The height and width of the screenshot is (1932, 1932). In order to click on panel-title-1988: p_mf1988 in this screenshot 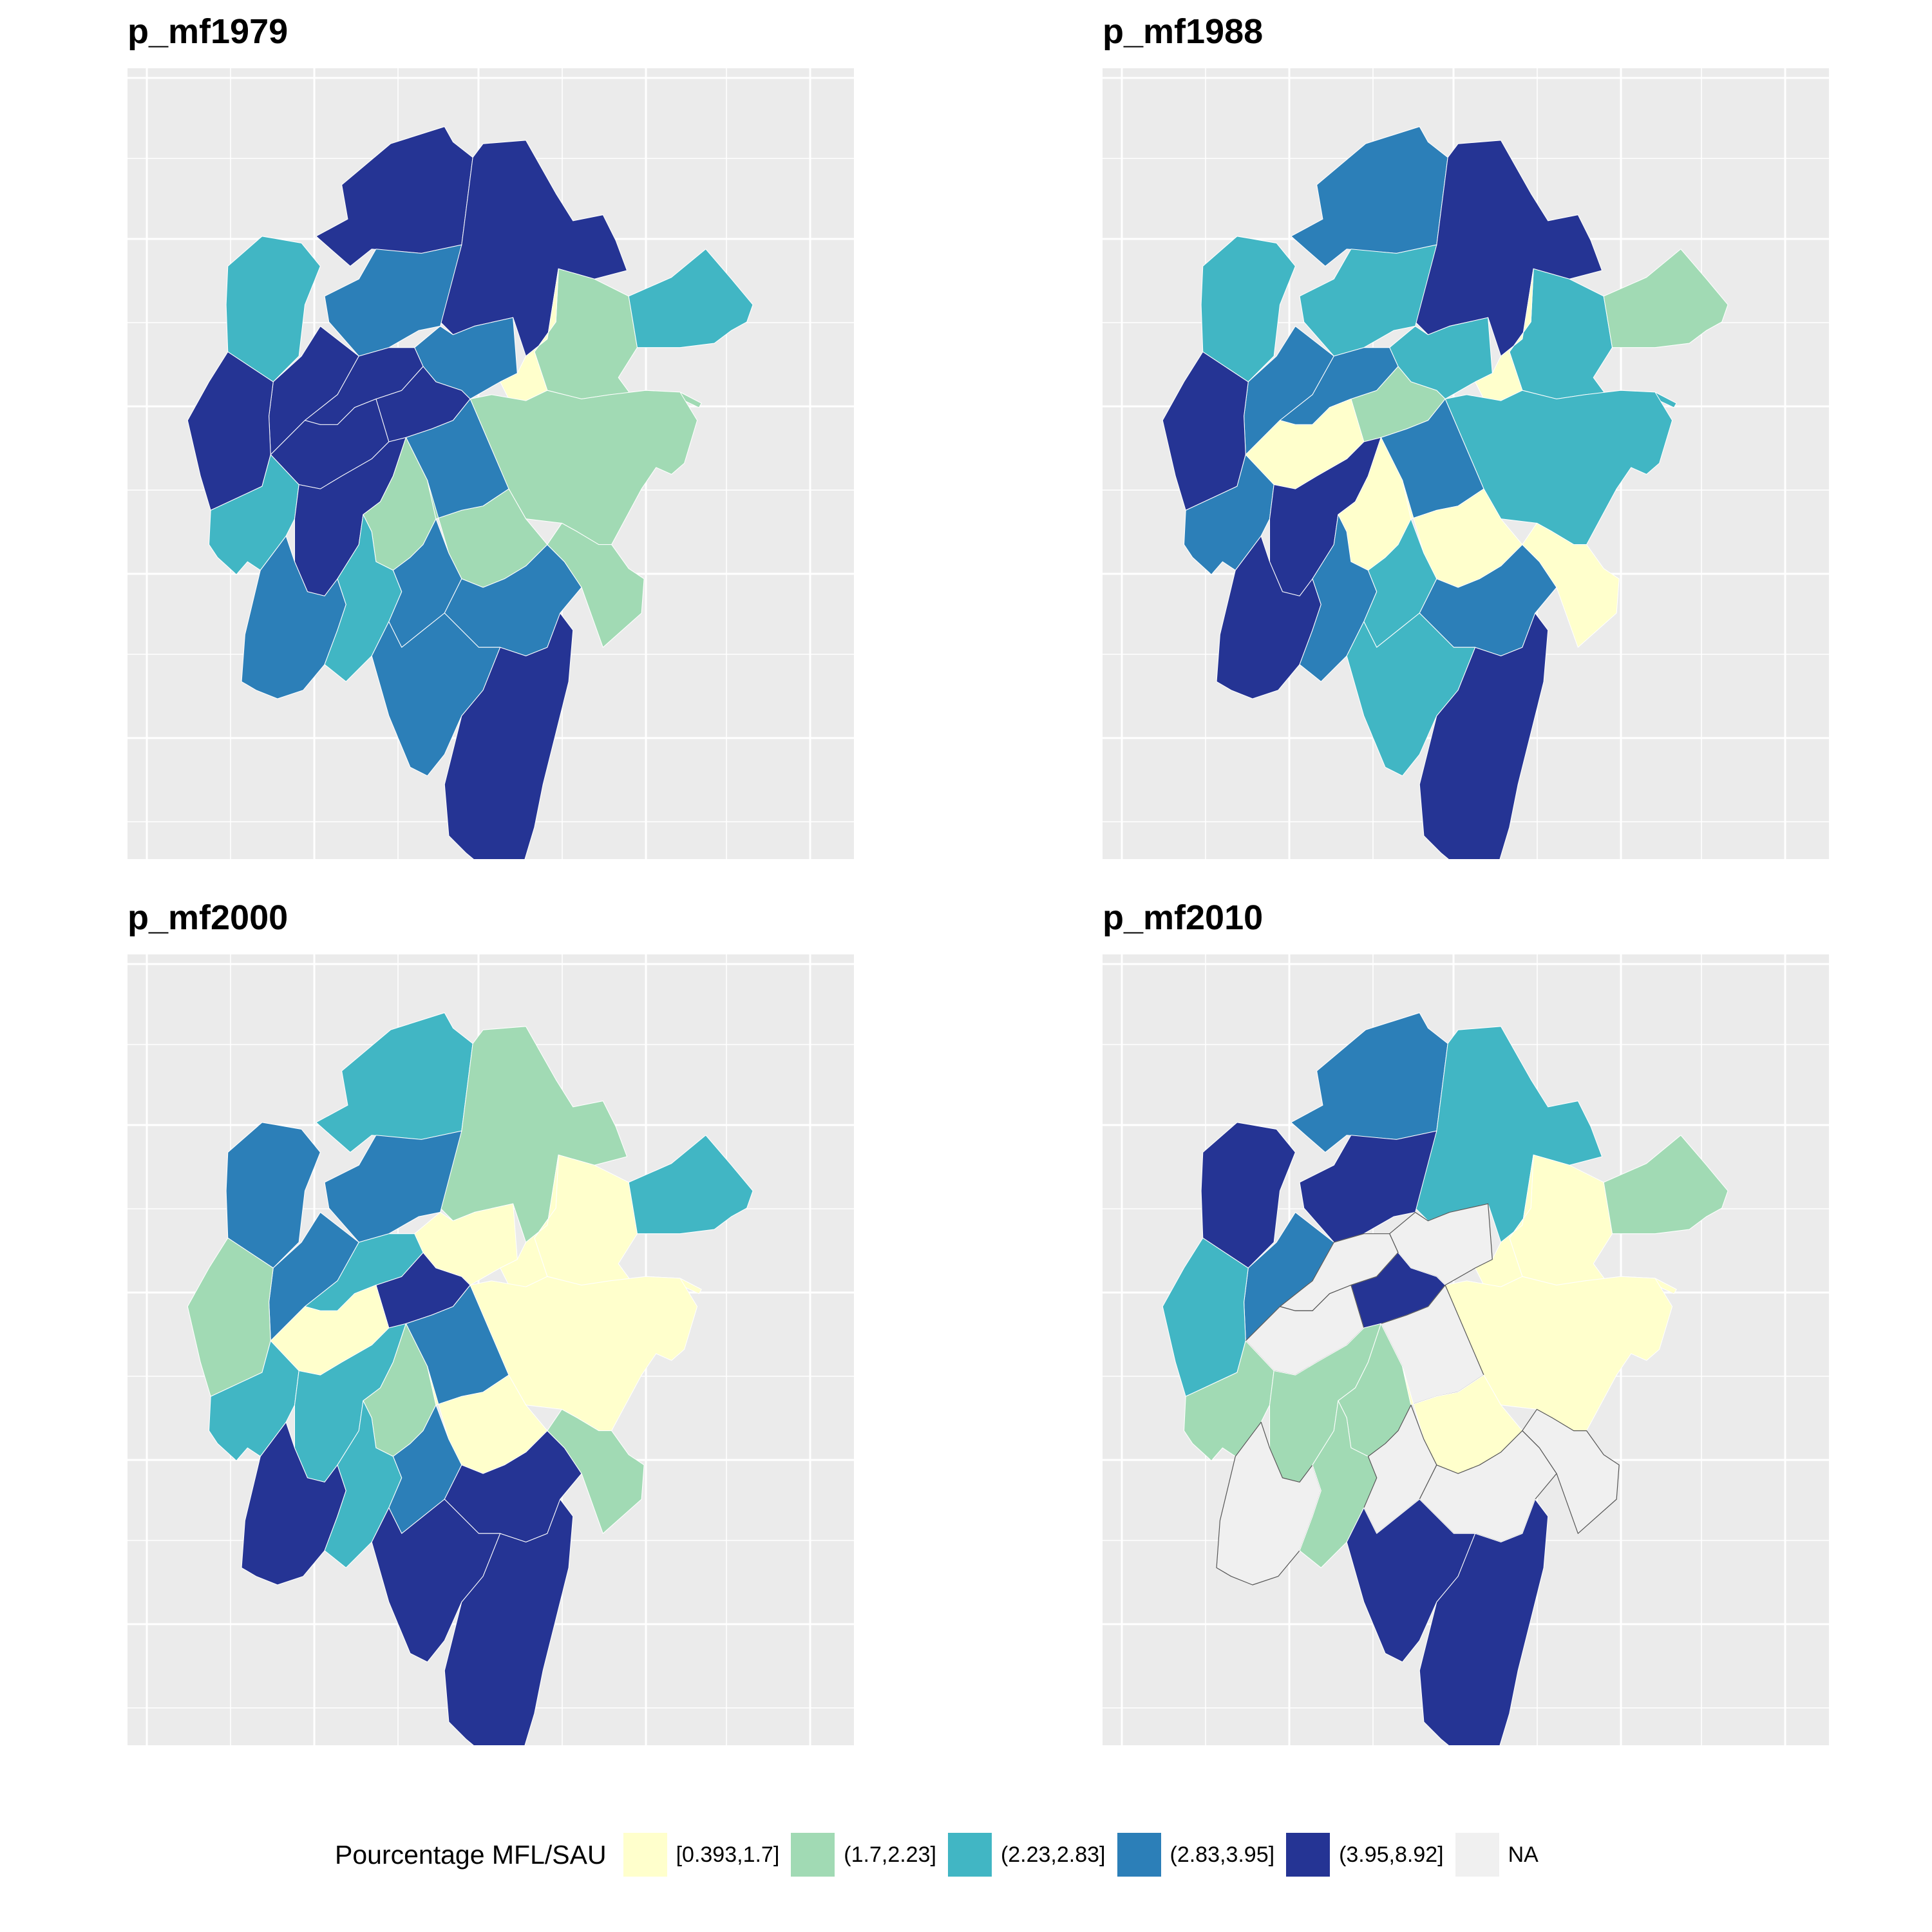, I will do `click(1183, 32)`.